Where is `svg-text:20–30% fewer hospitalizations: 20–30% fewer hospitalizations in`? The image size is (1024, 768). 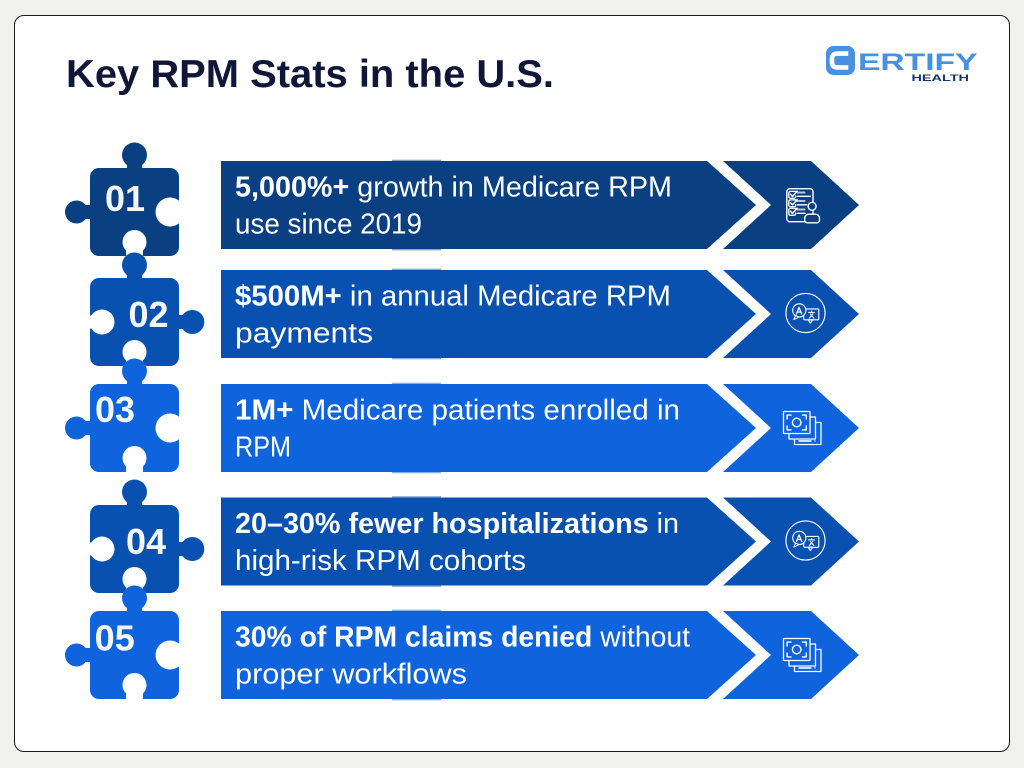 svg-text:20–30% fewer hospitalizations: 20–30% fewer hospitalizations in is located at coordinates (457, 524).